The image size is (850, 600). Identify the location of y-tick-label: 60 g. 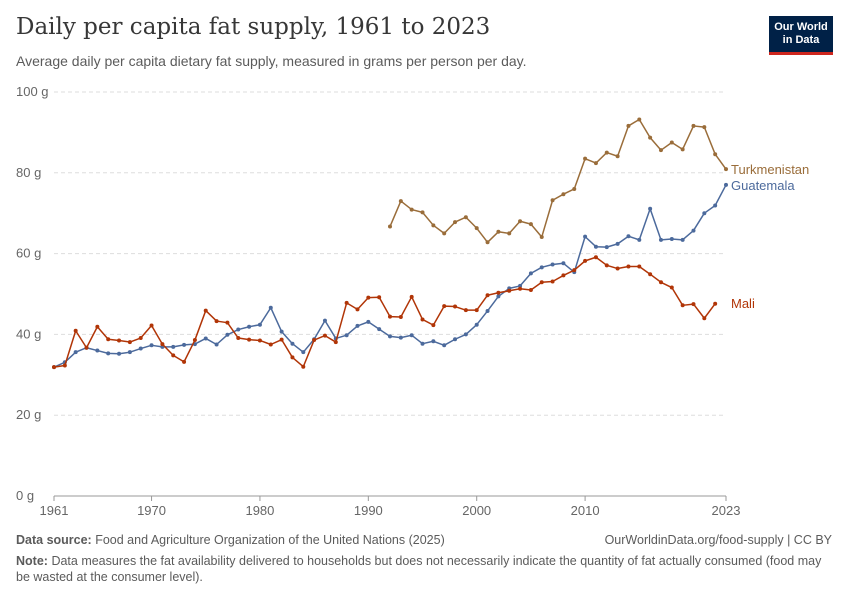
(28, 253).